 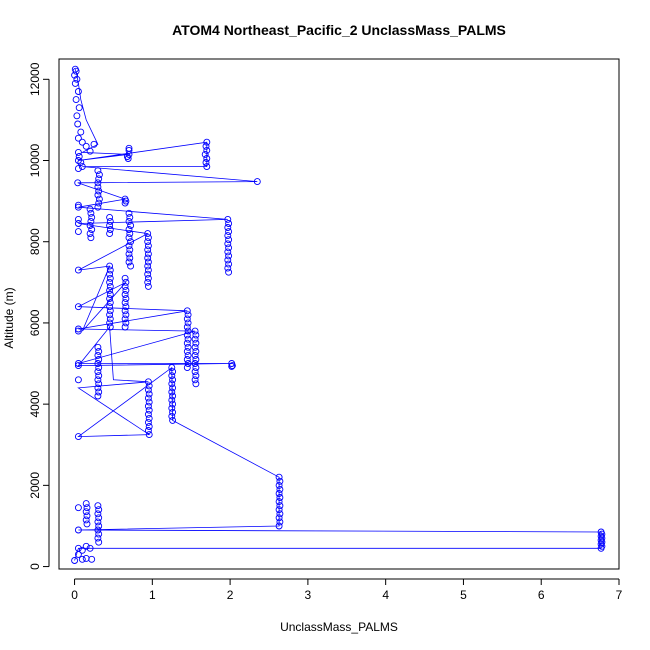 I want to click on y-tick-label: 12000, so click(x=35, y=79).